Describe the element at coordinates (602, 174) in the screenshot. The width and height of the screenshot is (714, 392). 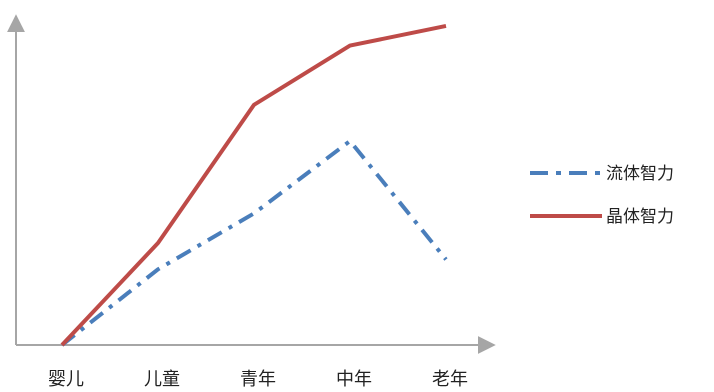
I see `legend-item: 流体智力` at that location.